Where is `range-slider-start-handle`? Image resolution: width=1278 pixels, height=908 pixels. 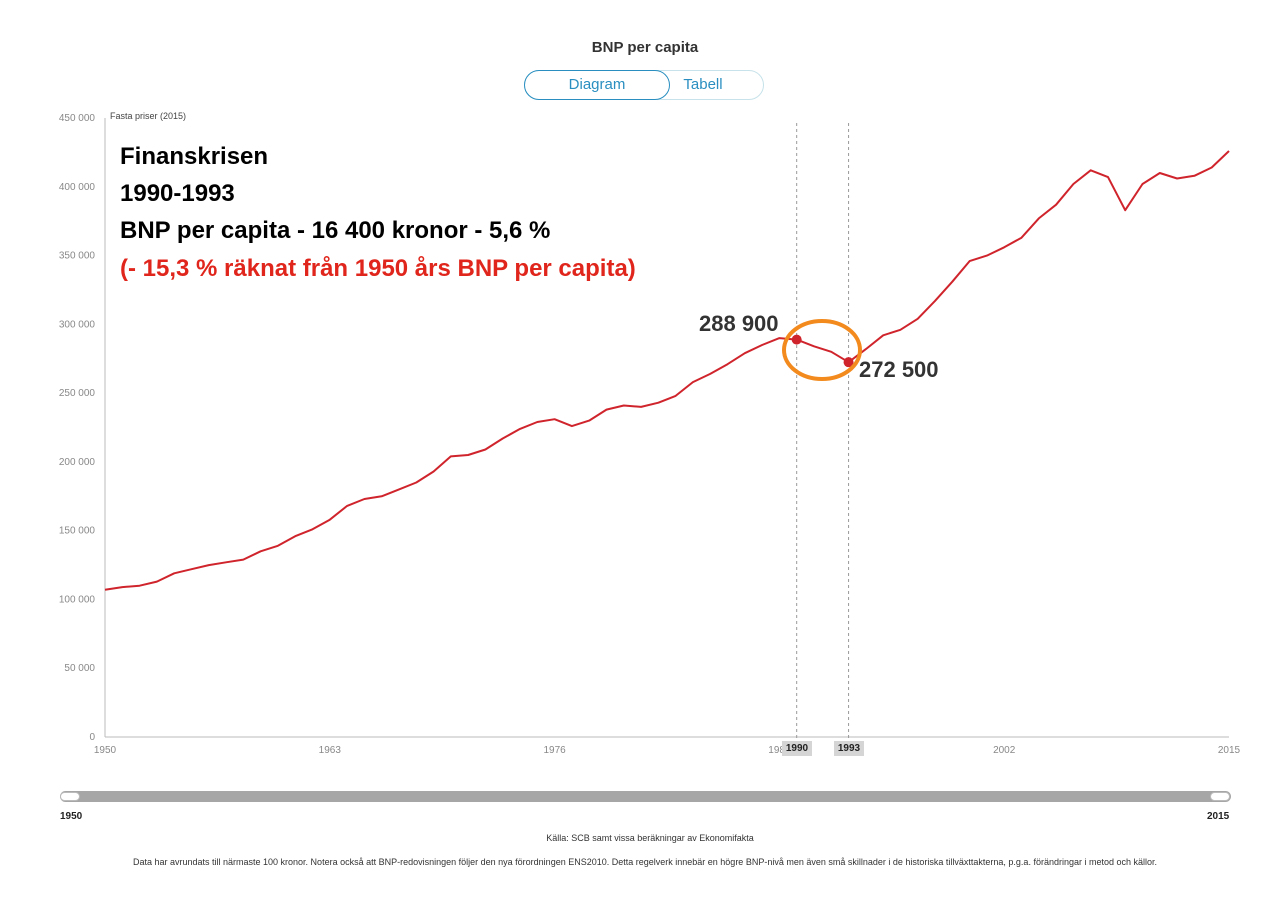
range-slider-start-handle is located at coordinates (70, 796).